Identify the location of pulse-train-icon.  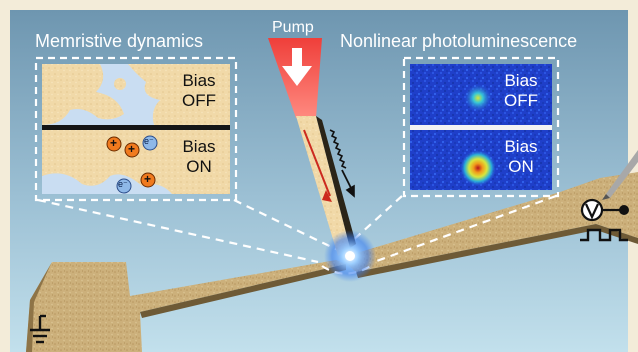
(604, 235).